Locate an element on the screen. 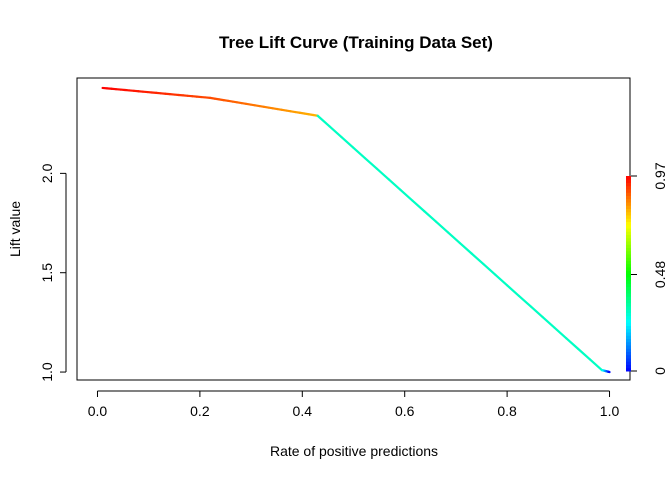 This screenshot has width=672, height=480. y-axis: 1.0 1.5 2.0 is located at coordinates (53, 272).